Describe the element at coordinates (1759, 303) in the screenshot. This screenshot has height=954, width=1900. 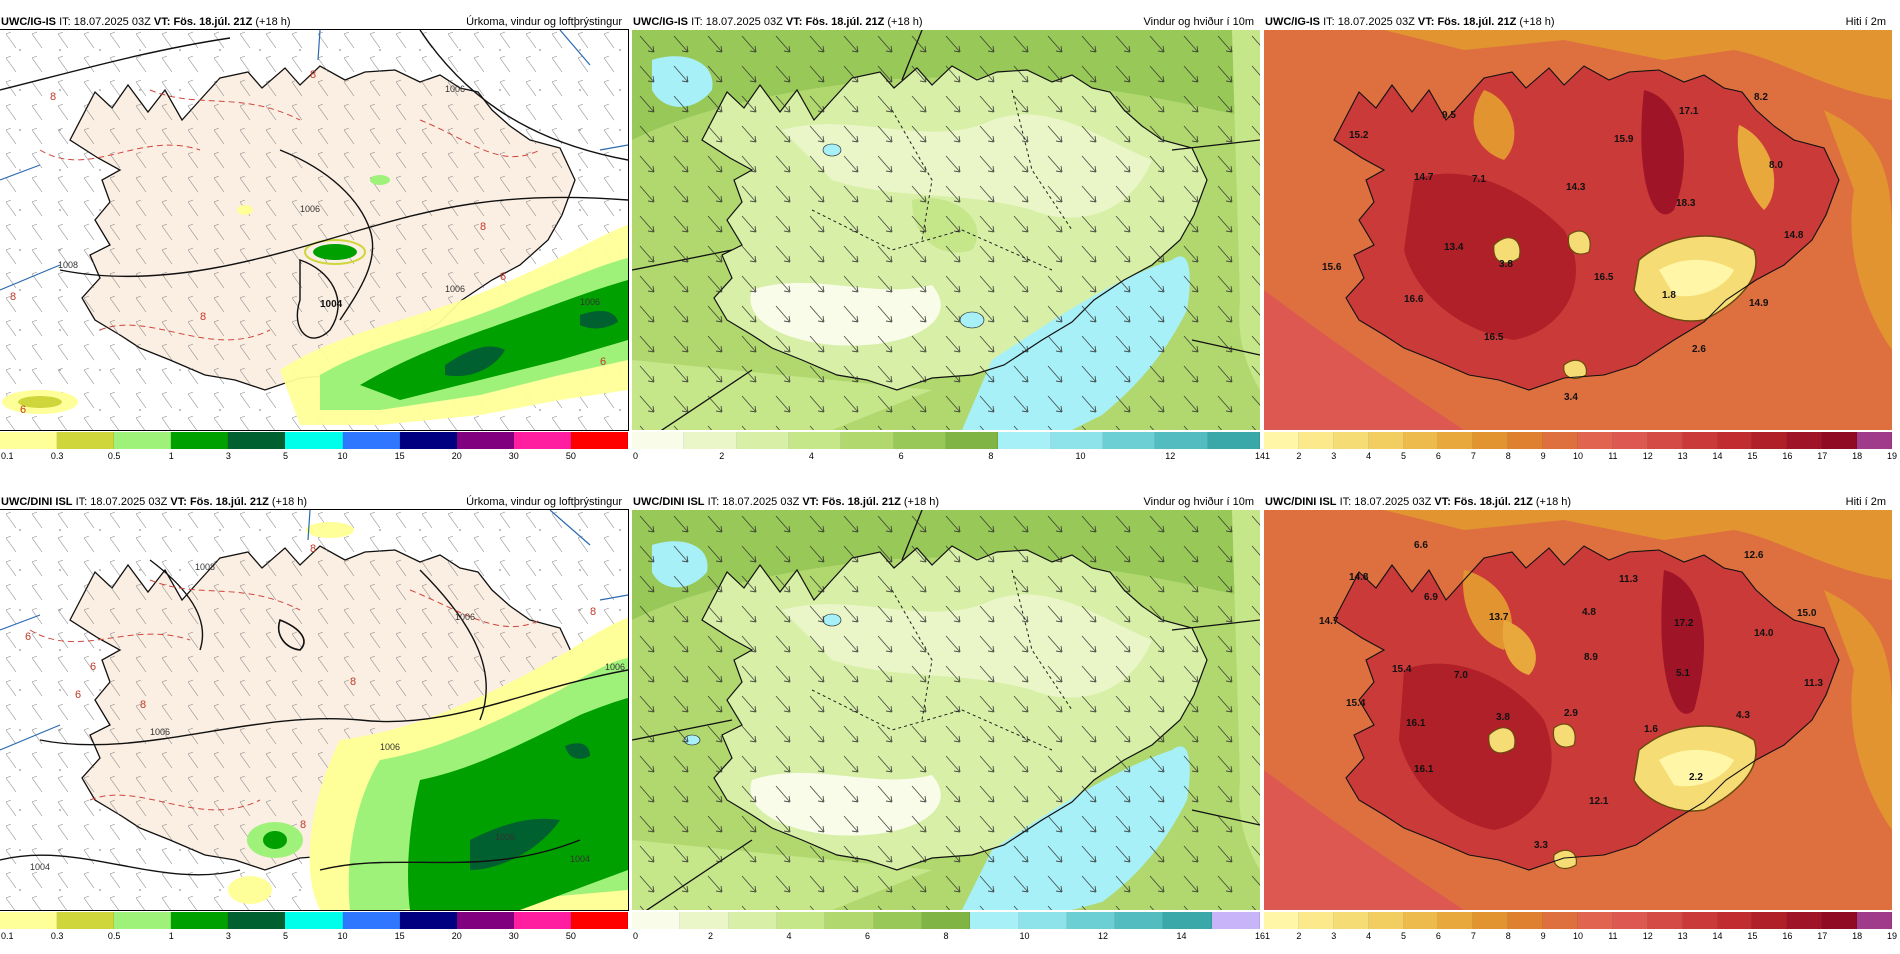
I see `temperature-label: 14.9` at that location.